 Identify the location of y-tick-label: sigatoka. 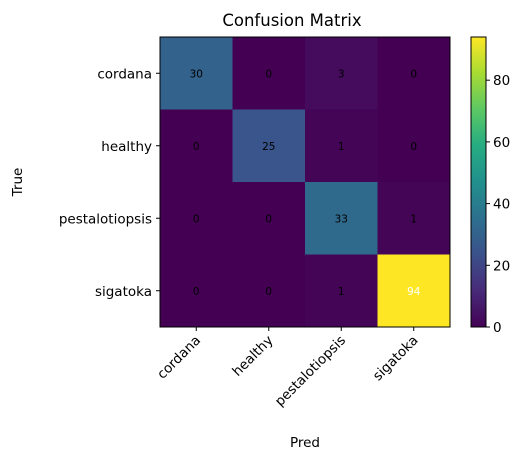
(123, 292).